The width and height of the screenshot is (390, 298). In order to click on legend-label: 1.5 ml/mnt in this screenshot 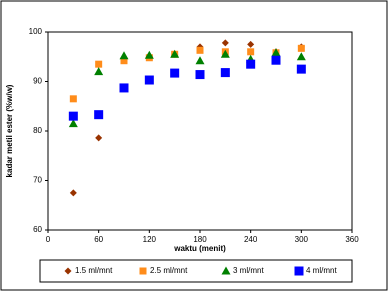, I will do `click(94, 270)`.